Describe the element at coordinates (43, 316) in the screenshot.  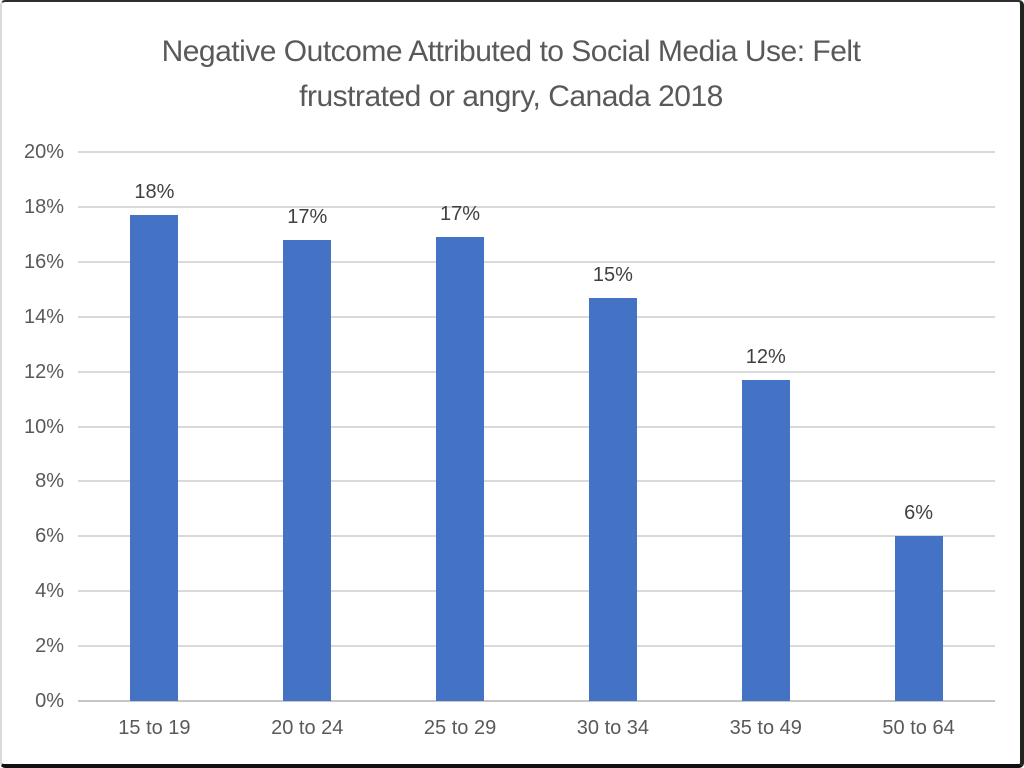
I see `y-tick-label: 14%` at that location.